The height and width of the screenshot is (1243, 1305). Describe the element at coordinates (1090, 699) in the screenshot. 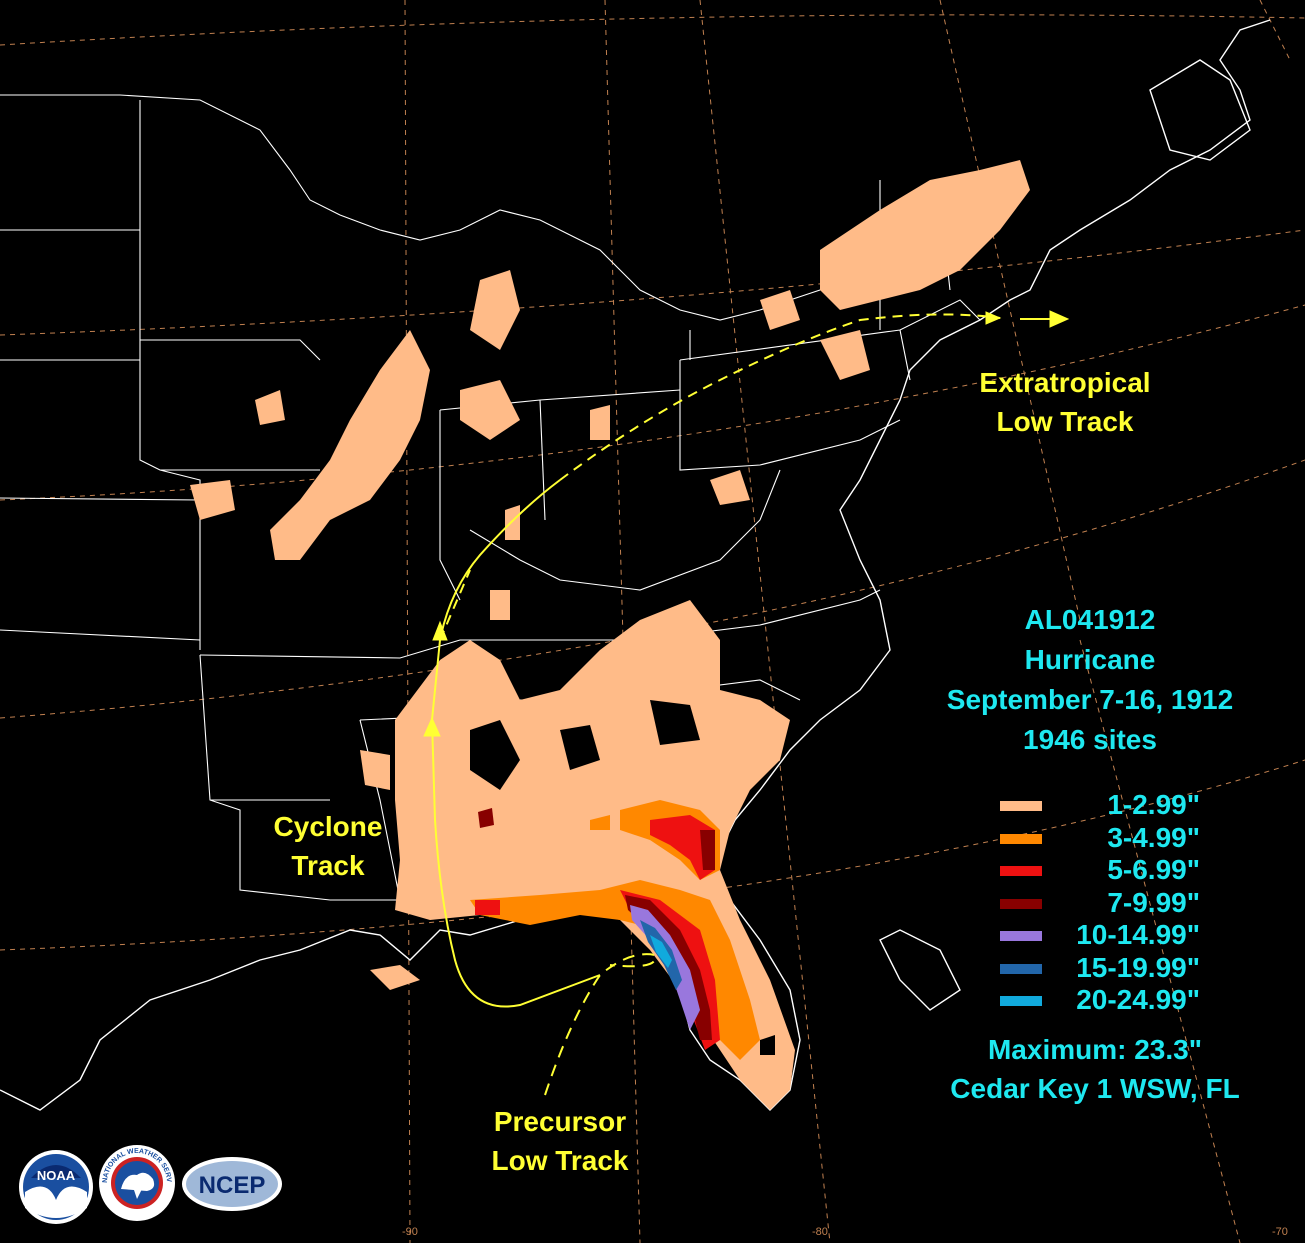

I see `storm-dates: September 7-16, 1912` at that location.